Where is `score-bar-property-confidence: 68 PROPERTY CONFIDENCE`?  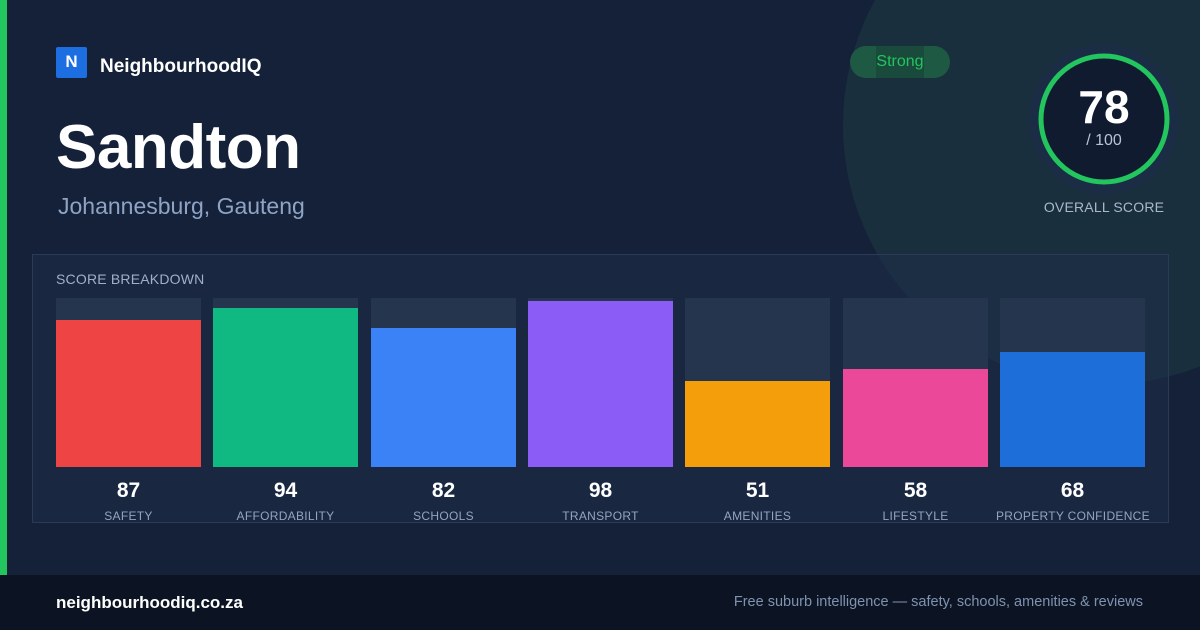 score-bar-property-confidence: 68 PROPERTY CONFIDENCE is located at coordinates (1073, 410).